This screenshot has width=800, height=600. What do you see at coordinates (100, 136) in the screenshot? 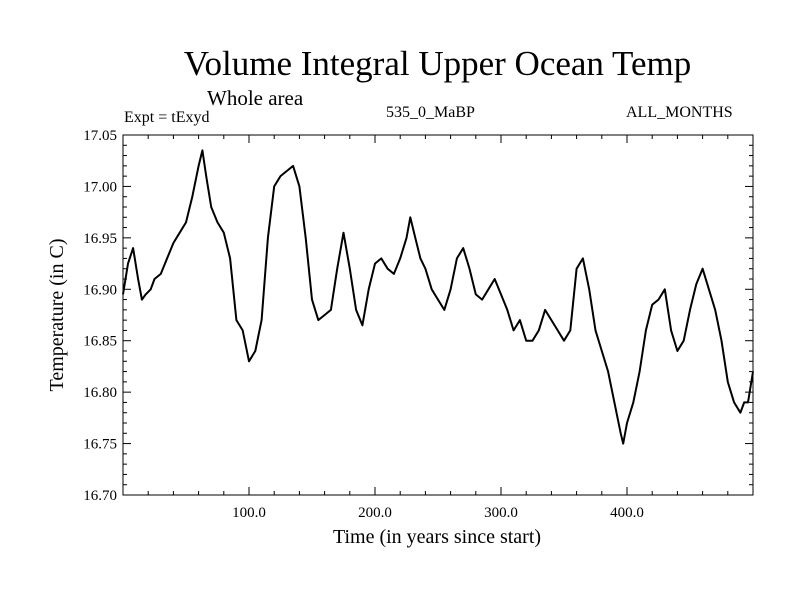
I see `y-tick-label: 17.05` at bounding box center [100, 136].